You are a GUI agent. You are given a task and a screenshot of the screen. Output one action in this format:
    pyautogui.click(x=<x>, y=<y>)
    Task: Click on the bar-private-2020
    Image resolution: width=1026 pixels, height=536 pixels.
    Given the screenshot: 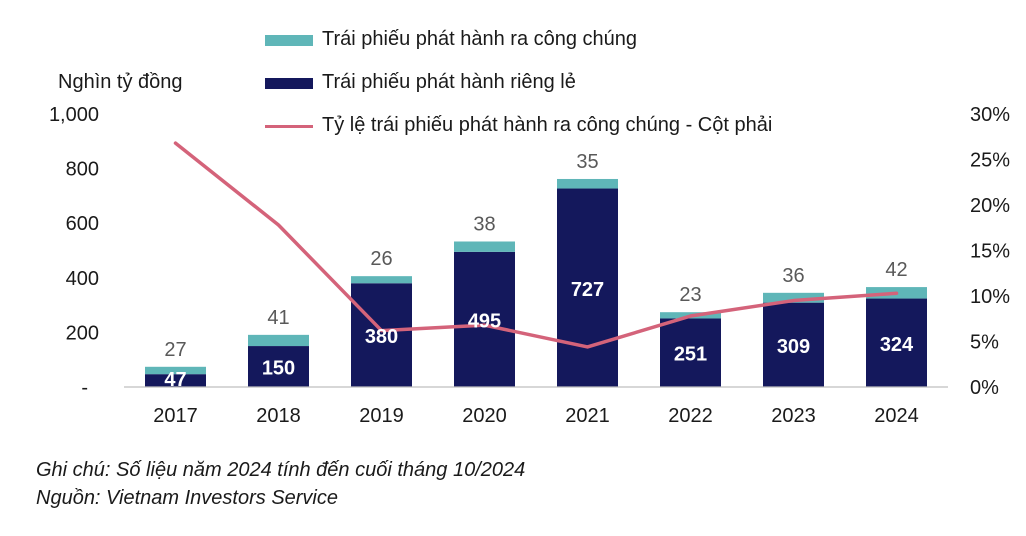 What is the action you would take?
    pyautogui.click(x=484, y=319)
    